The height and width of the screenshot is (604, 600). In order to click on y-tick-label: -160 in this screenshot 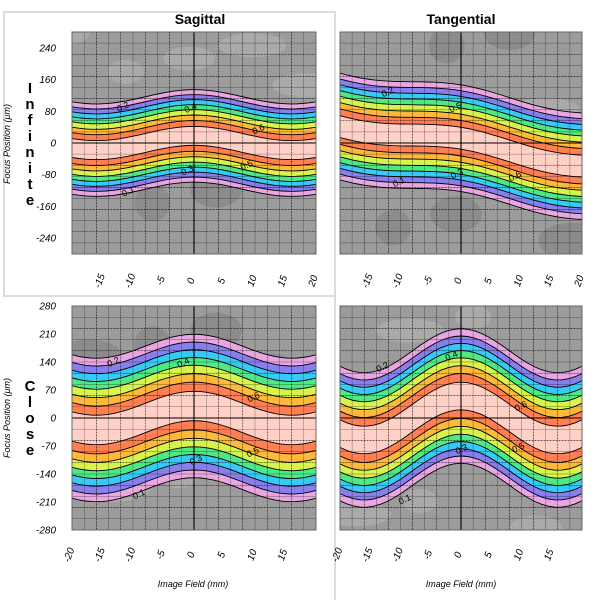, I will do `click(46, 207)`.